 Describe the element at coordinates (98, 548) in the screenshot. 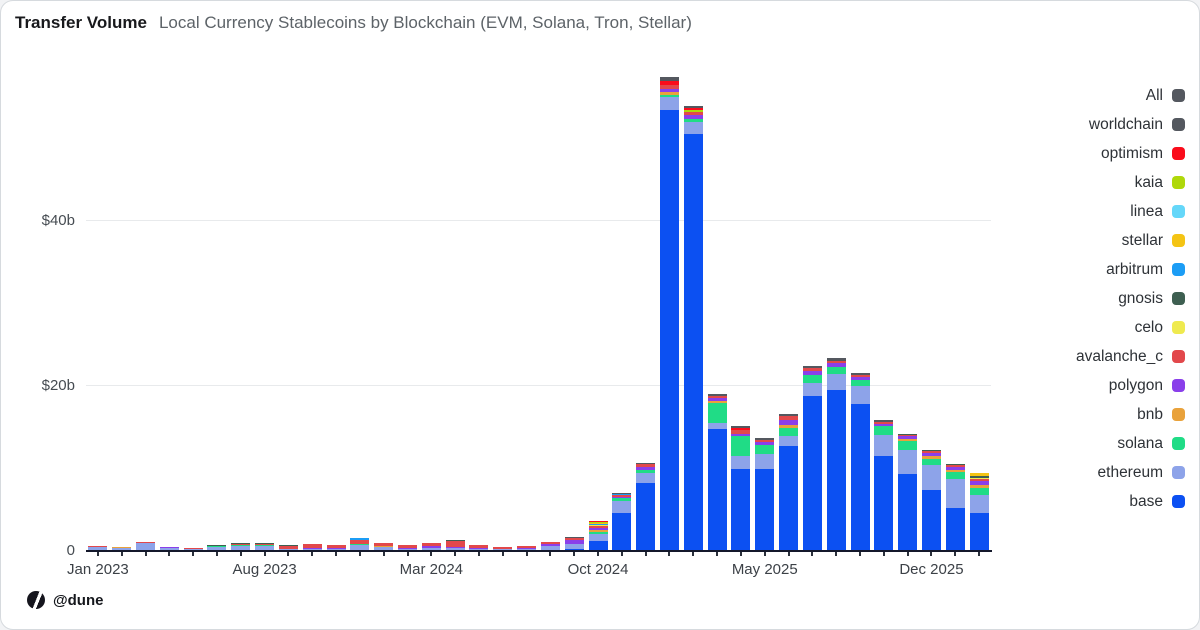

I see `bar-jan-2023` at that location.